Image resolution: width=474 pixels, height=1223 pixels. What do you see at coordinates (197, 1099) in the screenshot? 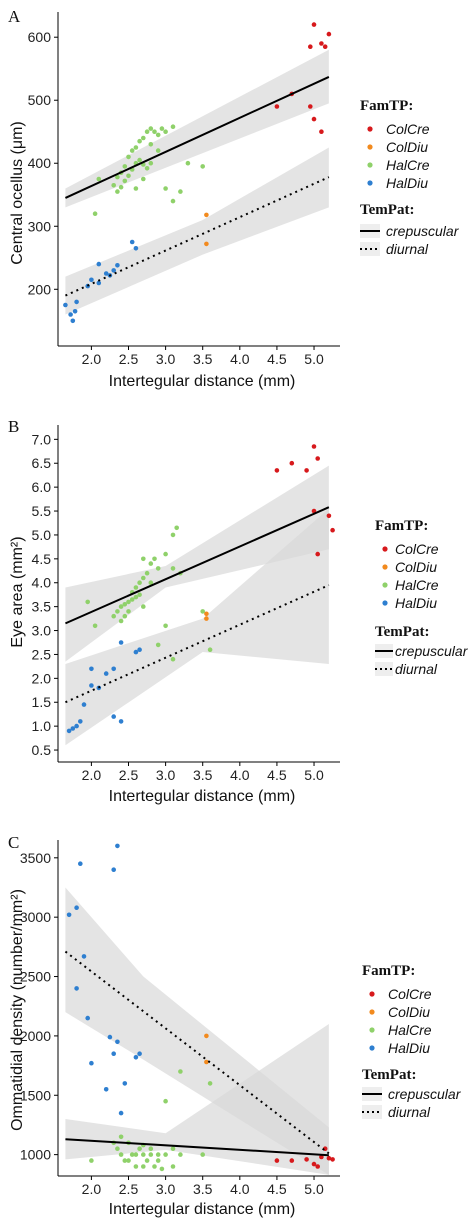
I see `confidence-band-crepuscular` at bounding box center [197, 1099].